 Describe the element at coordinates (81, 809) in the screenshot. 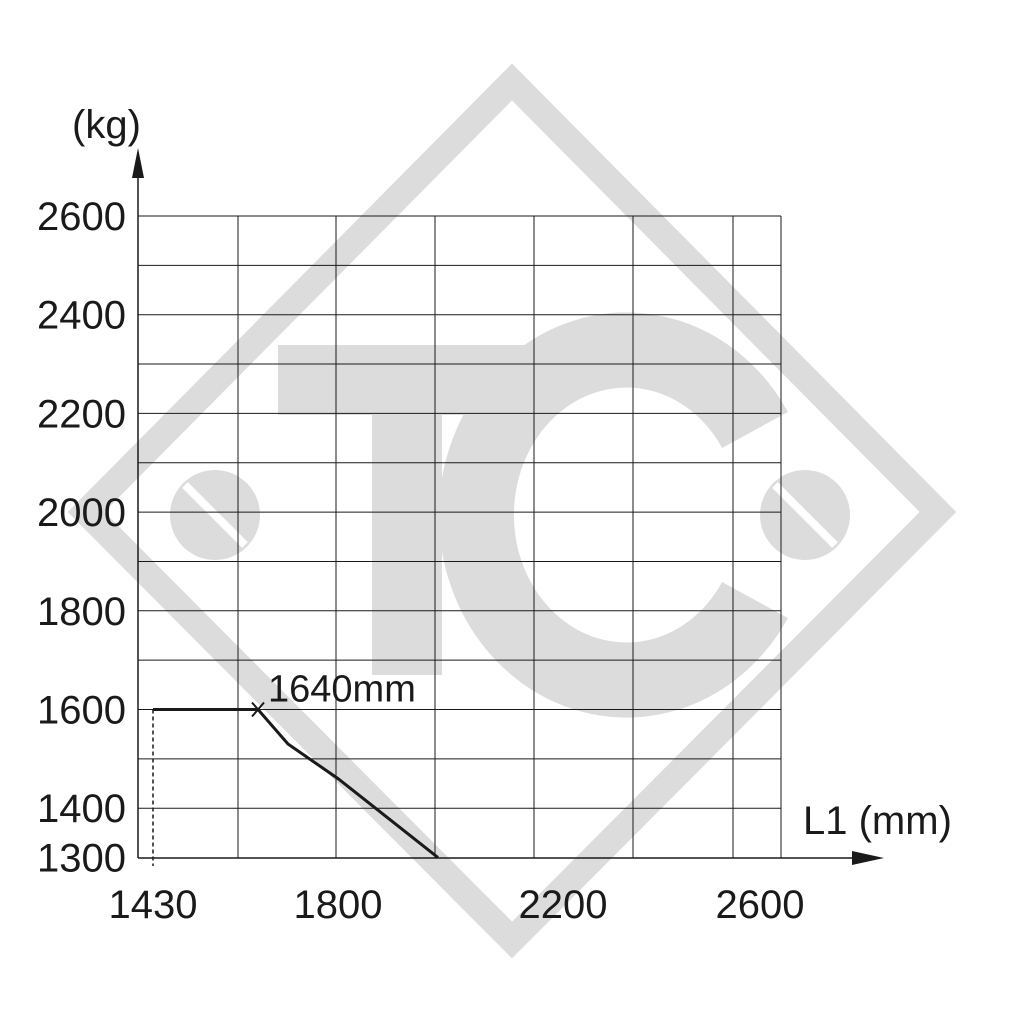

I see `y-tick-label: 1400` at that location.